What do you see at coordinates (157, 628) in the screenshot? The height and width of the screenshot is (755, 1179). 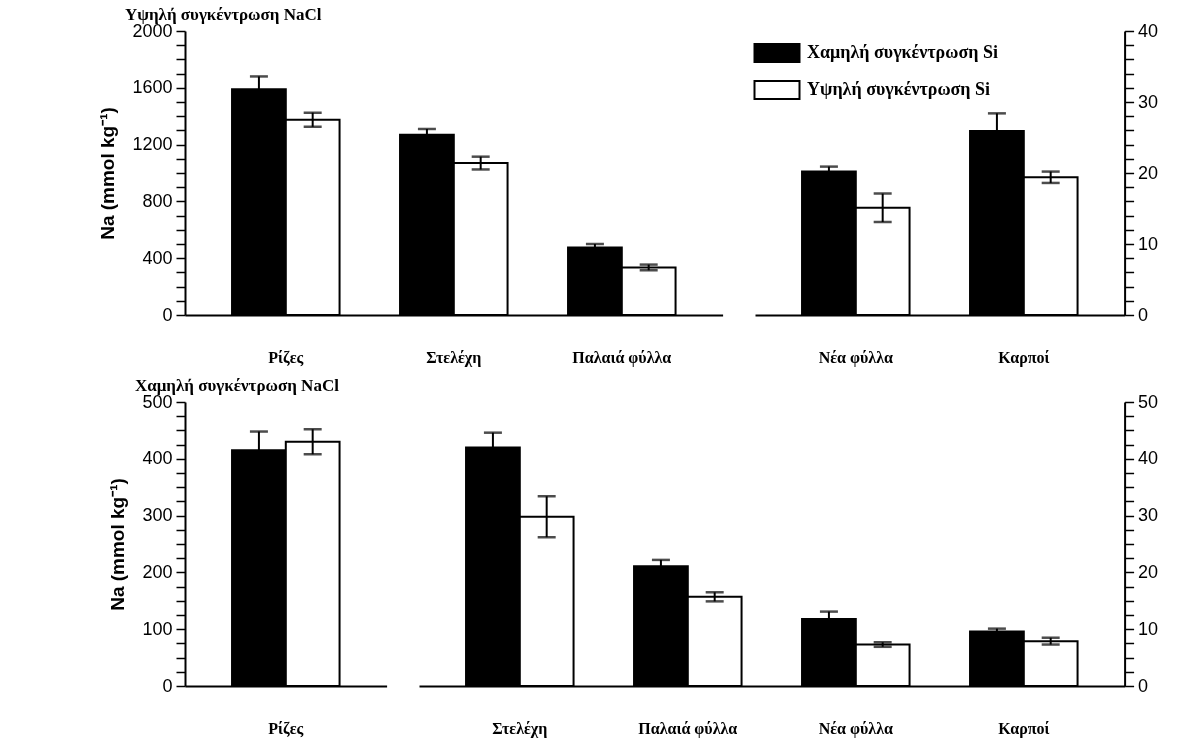 I see `y-tick-label: 100` at bounding box center [157, 628].